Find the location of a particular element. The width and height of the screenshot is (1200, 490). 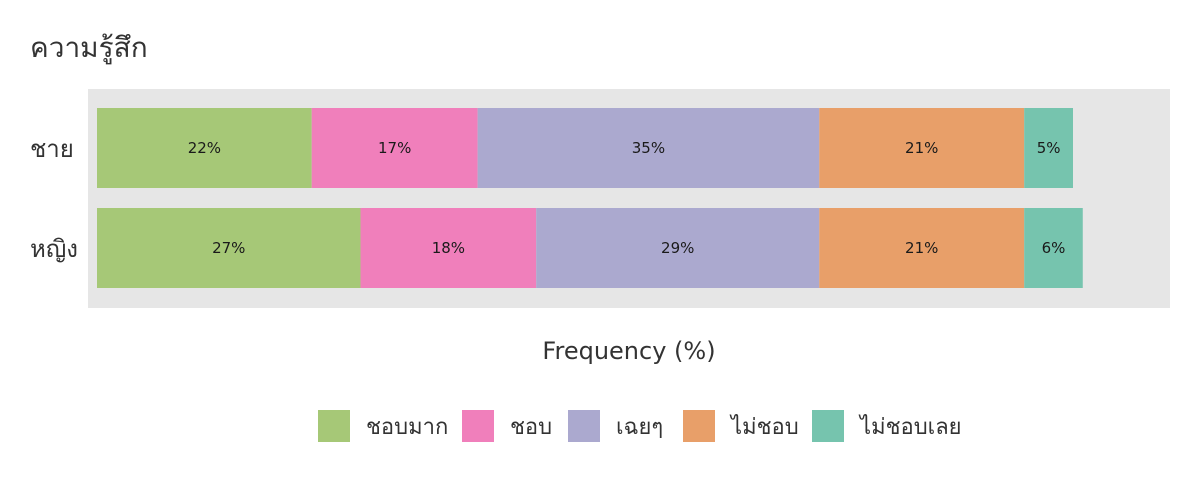

bar-row: 27% 18% 29% 21% 6% is located at coordinates (590, 248).